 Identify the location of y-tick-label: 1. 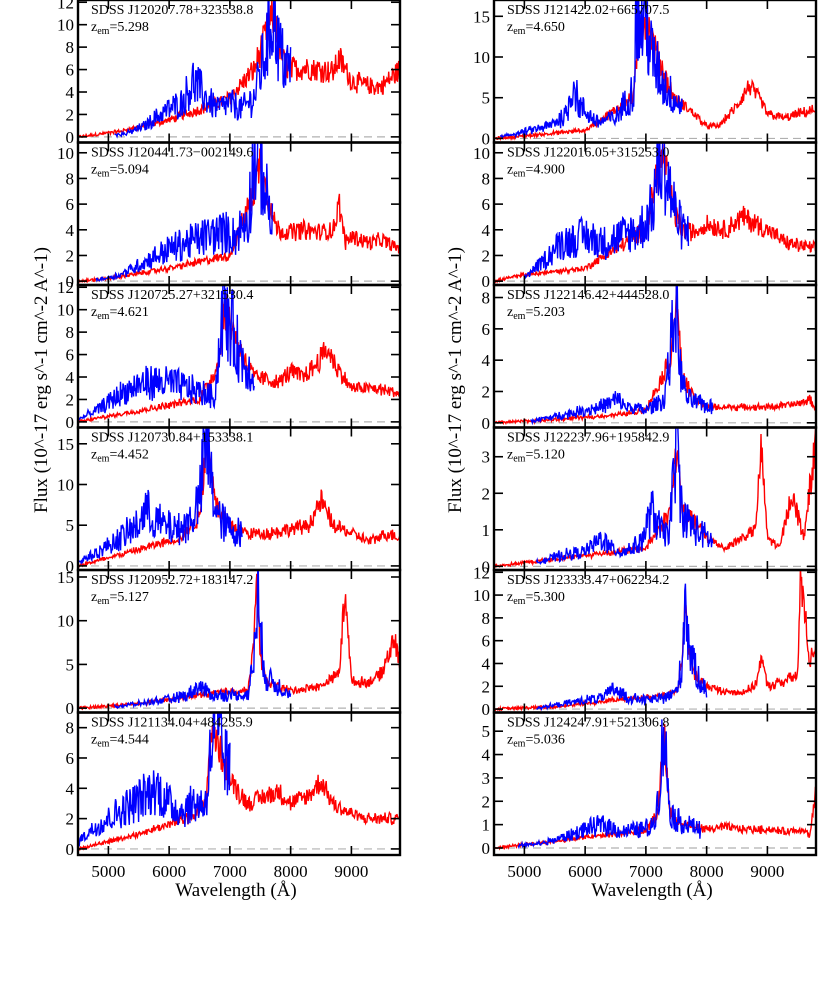
(486, 825).